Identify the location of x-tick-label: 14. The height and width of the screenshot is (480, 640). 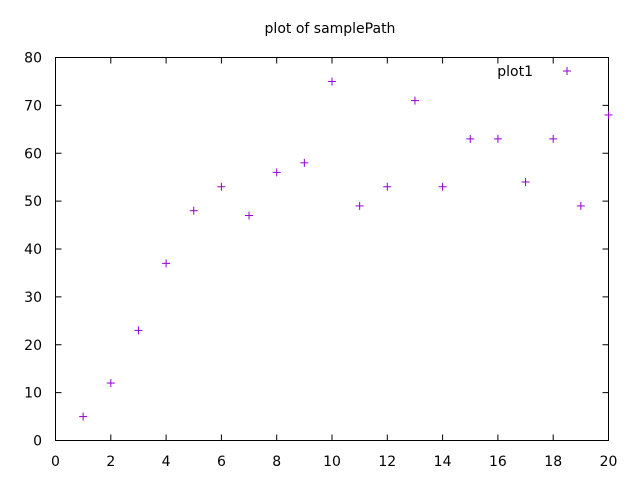
(443, 462).